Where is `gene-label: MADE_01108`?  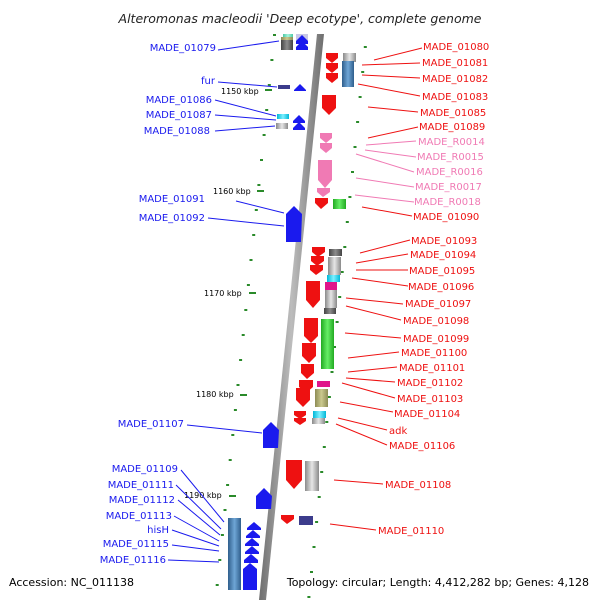
gene-label: MADE_01108 is located at coordinates (418, 485).